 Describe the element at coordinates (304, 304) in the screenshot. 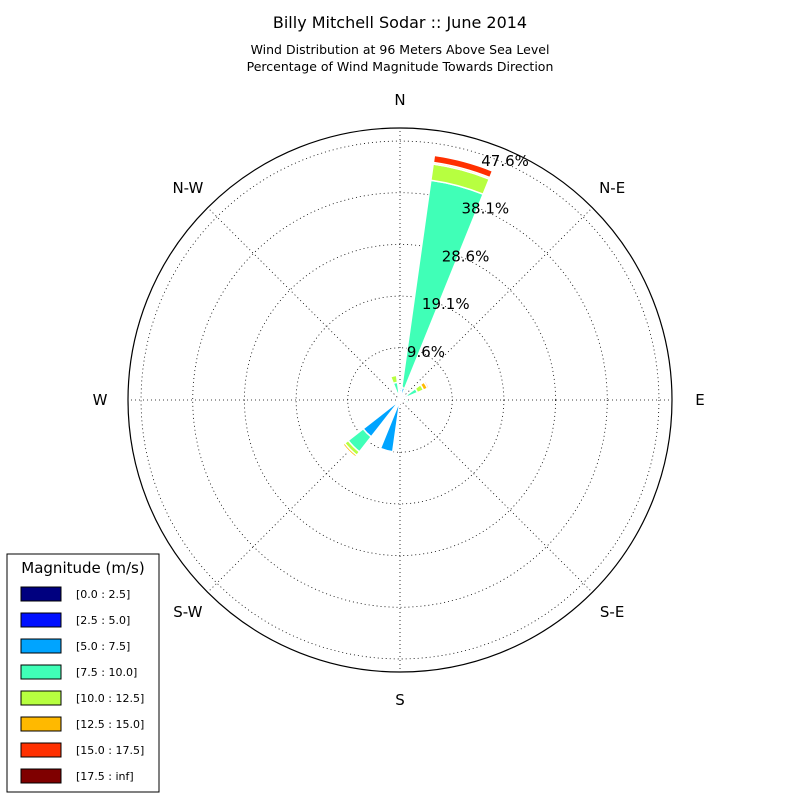

I see `grid-spoke-n-w` at that location.